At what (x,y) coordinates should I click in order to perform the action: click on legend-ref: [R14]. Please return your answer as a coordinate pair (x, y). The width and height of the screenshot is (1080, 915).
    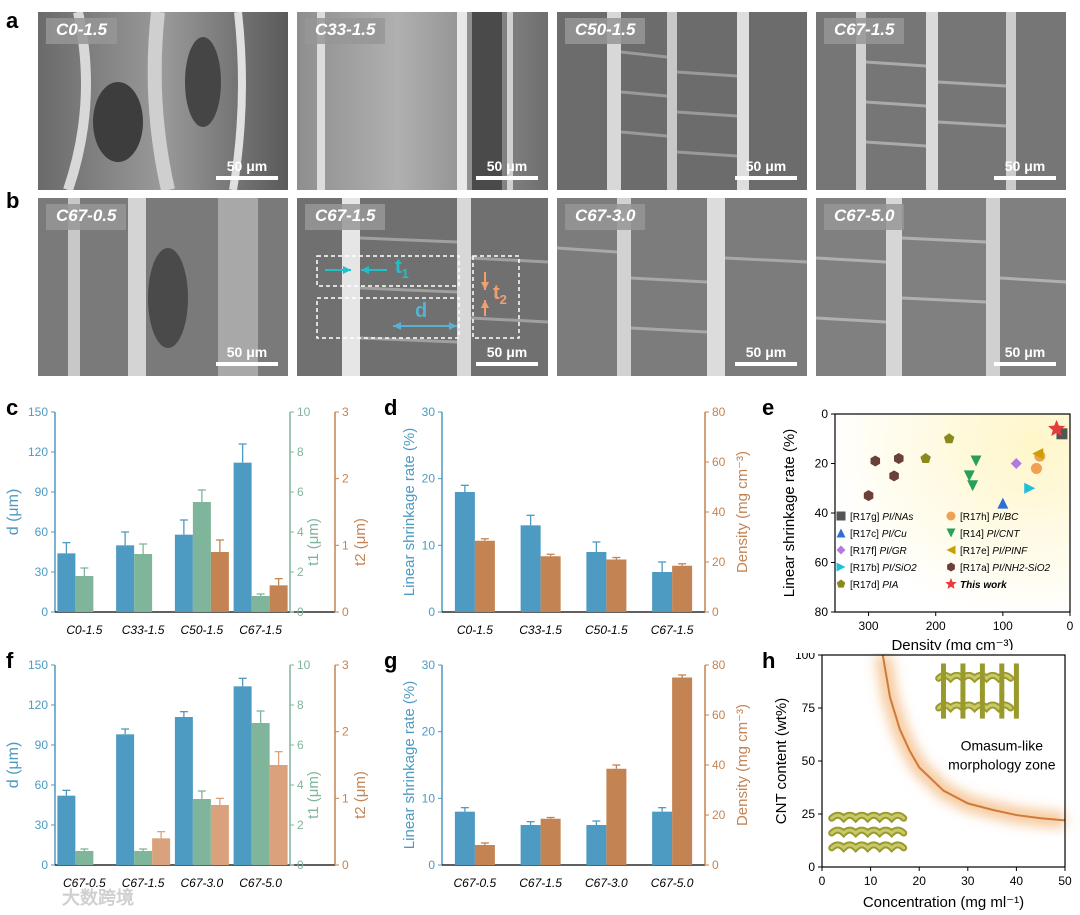
    Looking at the image, I should click on (973, 534).